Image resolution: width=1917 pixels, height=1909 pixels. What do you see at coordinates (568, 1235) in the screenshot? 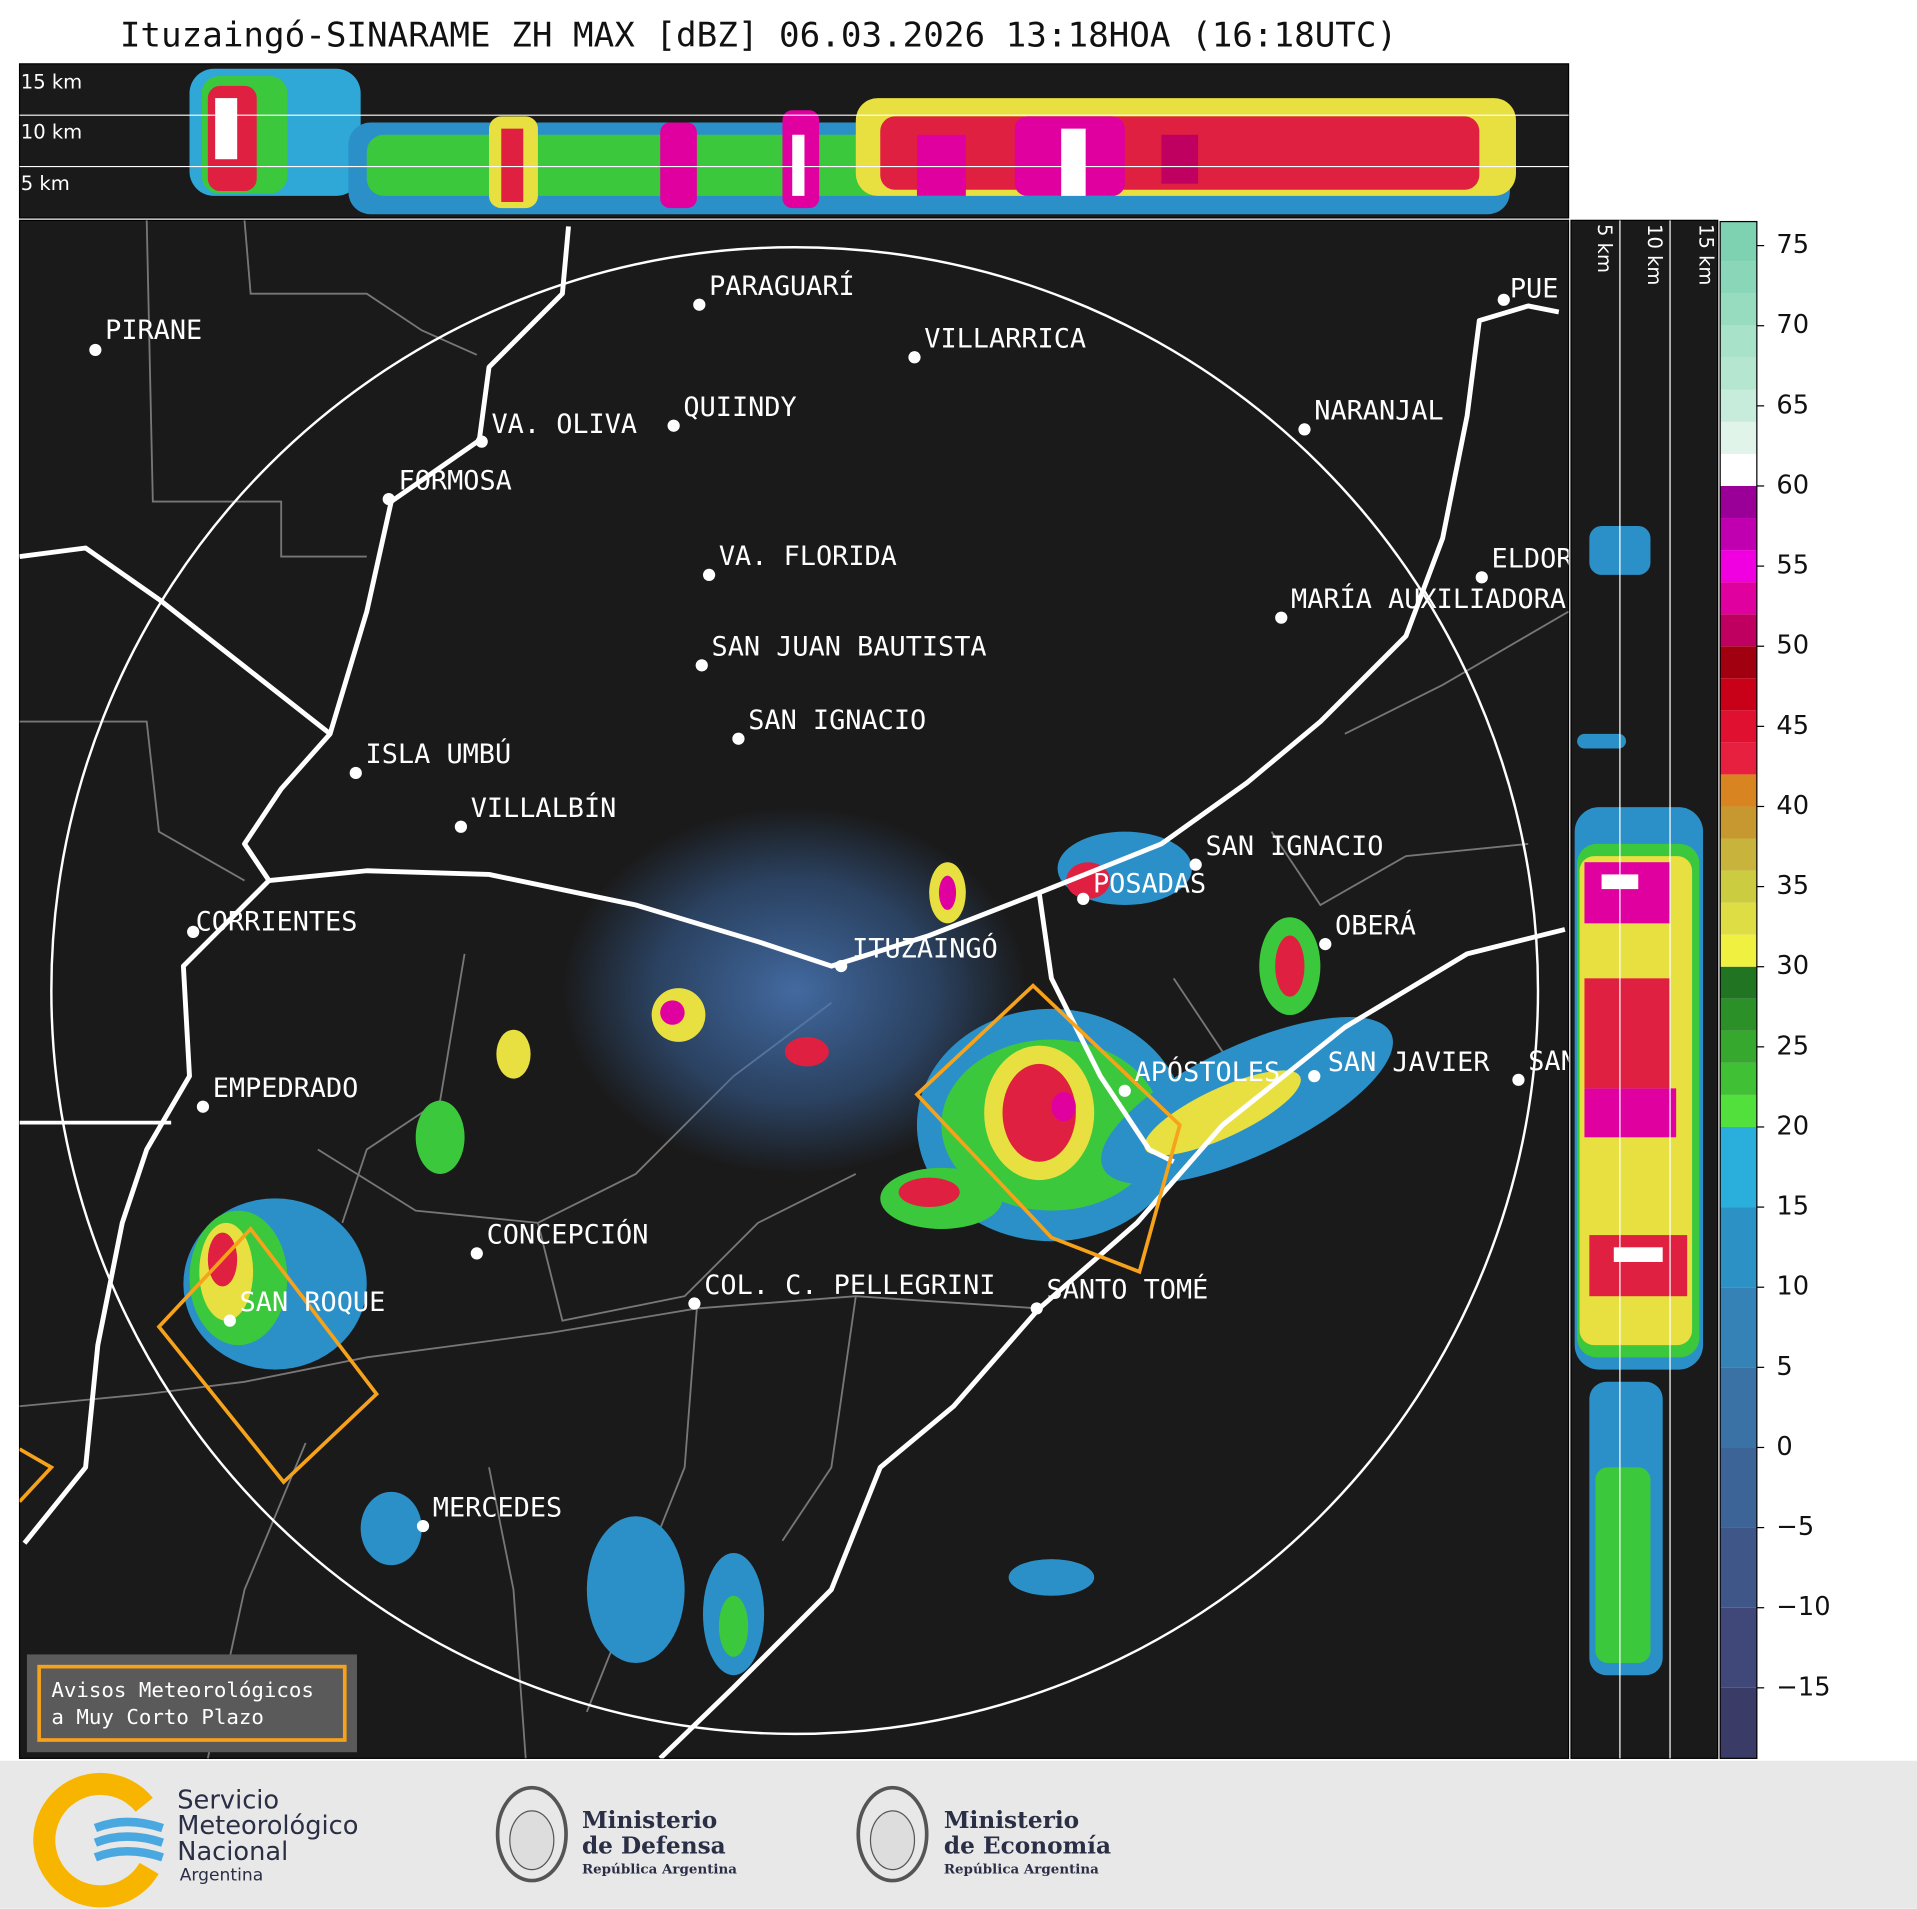
I see `city-label: CONCEPCIÓN` at bounding box center [568, 1235].